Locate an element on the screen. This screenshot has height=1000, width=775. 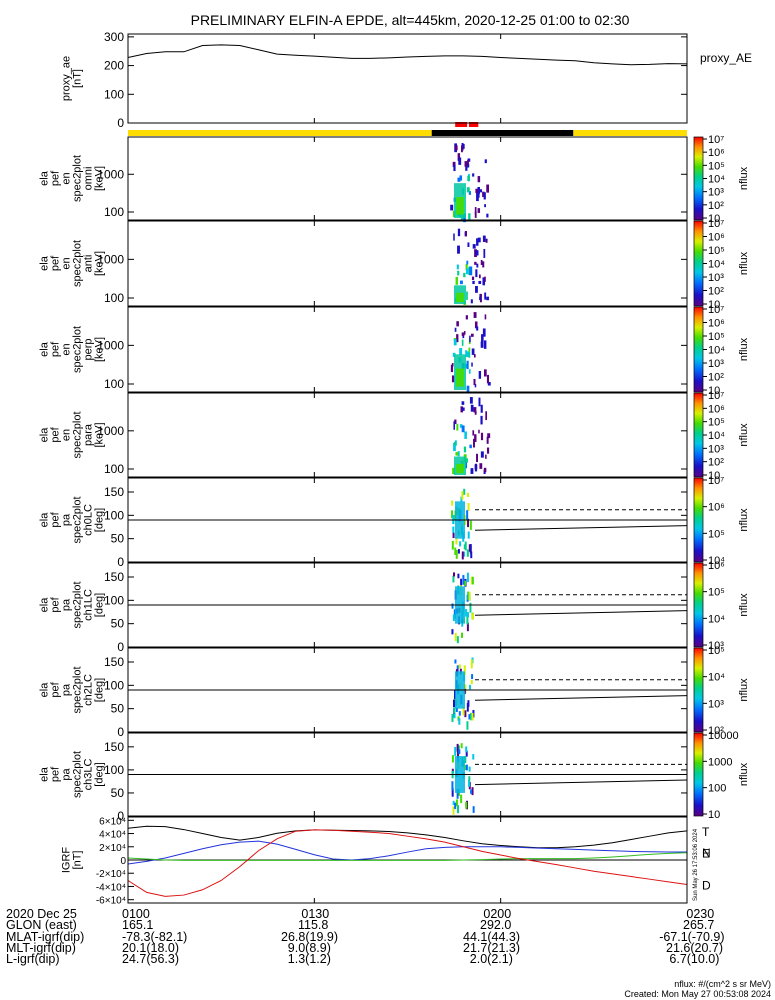
panel-proxy_ae: 0 100 200 300 proxy_AE proxy_ae [nT] is located at coordinates (407, 80).